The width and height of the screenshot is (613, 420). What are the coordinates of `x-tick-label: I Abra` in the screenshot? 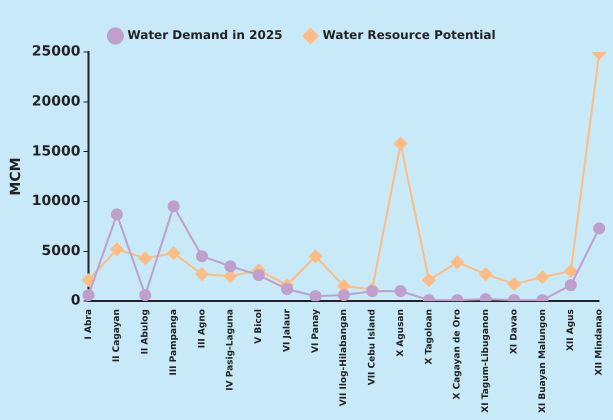 It's located at (89, 324).